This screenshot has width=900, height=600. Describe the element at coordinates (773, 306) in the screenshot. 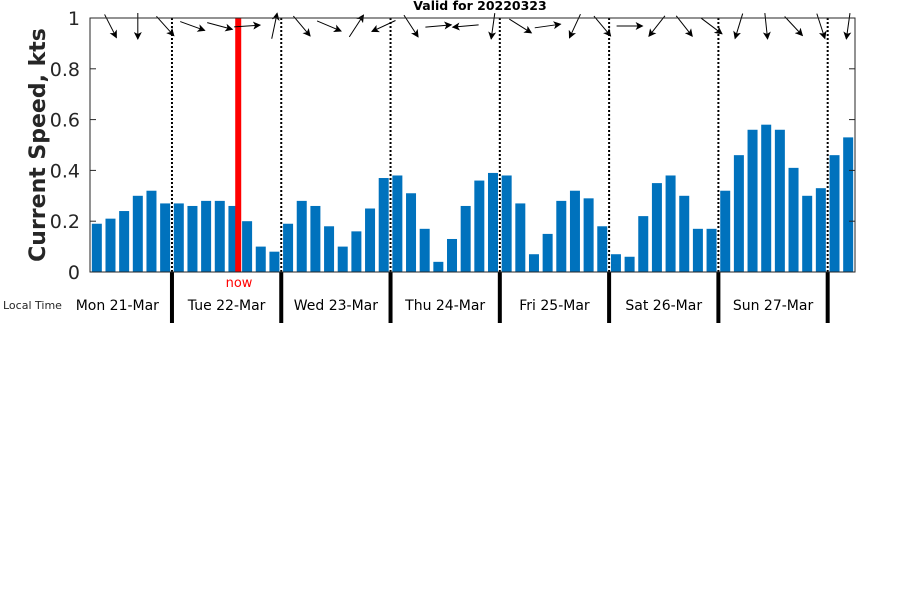

I see `day-label: Sun 27-Mar` at that location.